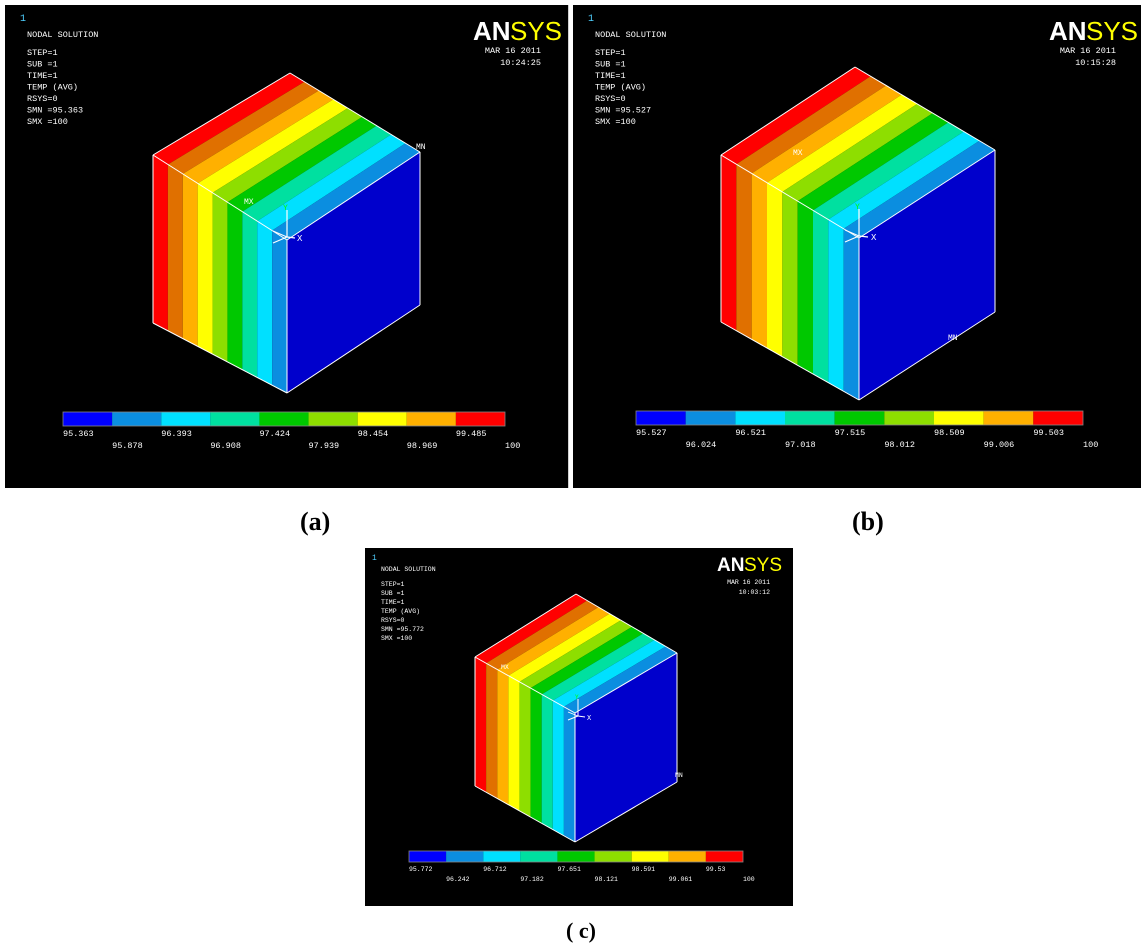 This screenshot has width=1145, height=949. Describe the element at coordinates (754, 592) in the screenshot. I see `time-label: 10:03:12` at that location.